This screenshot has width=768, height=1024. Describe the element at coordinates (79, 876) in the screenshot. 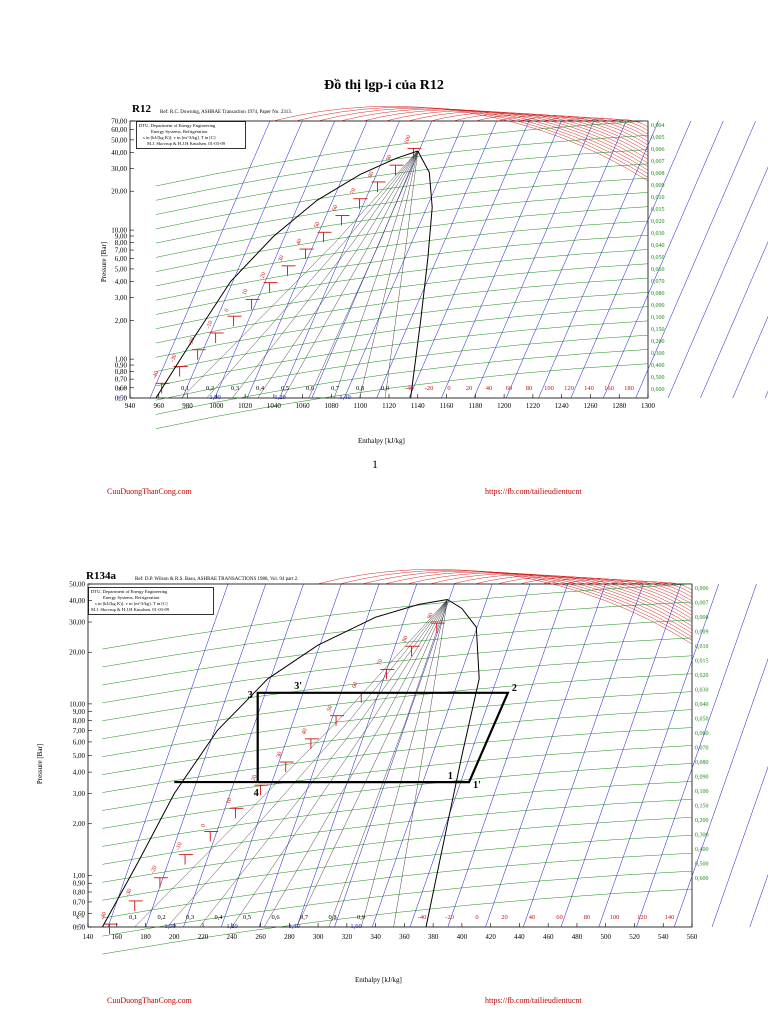

I see `chart2-y-tick-label: 1,00` at that location.